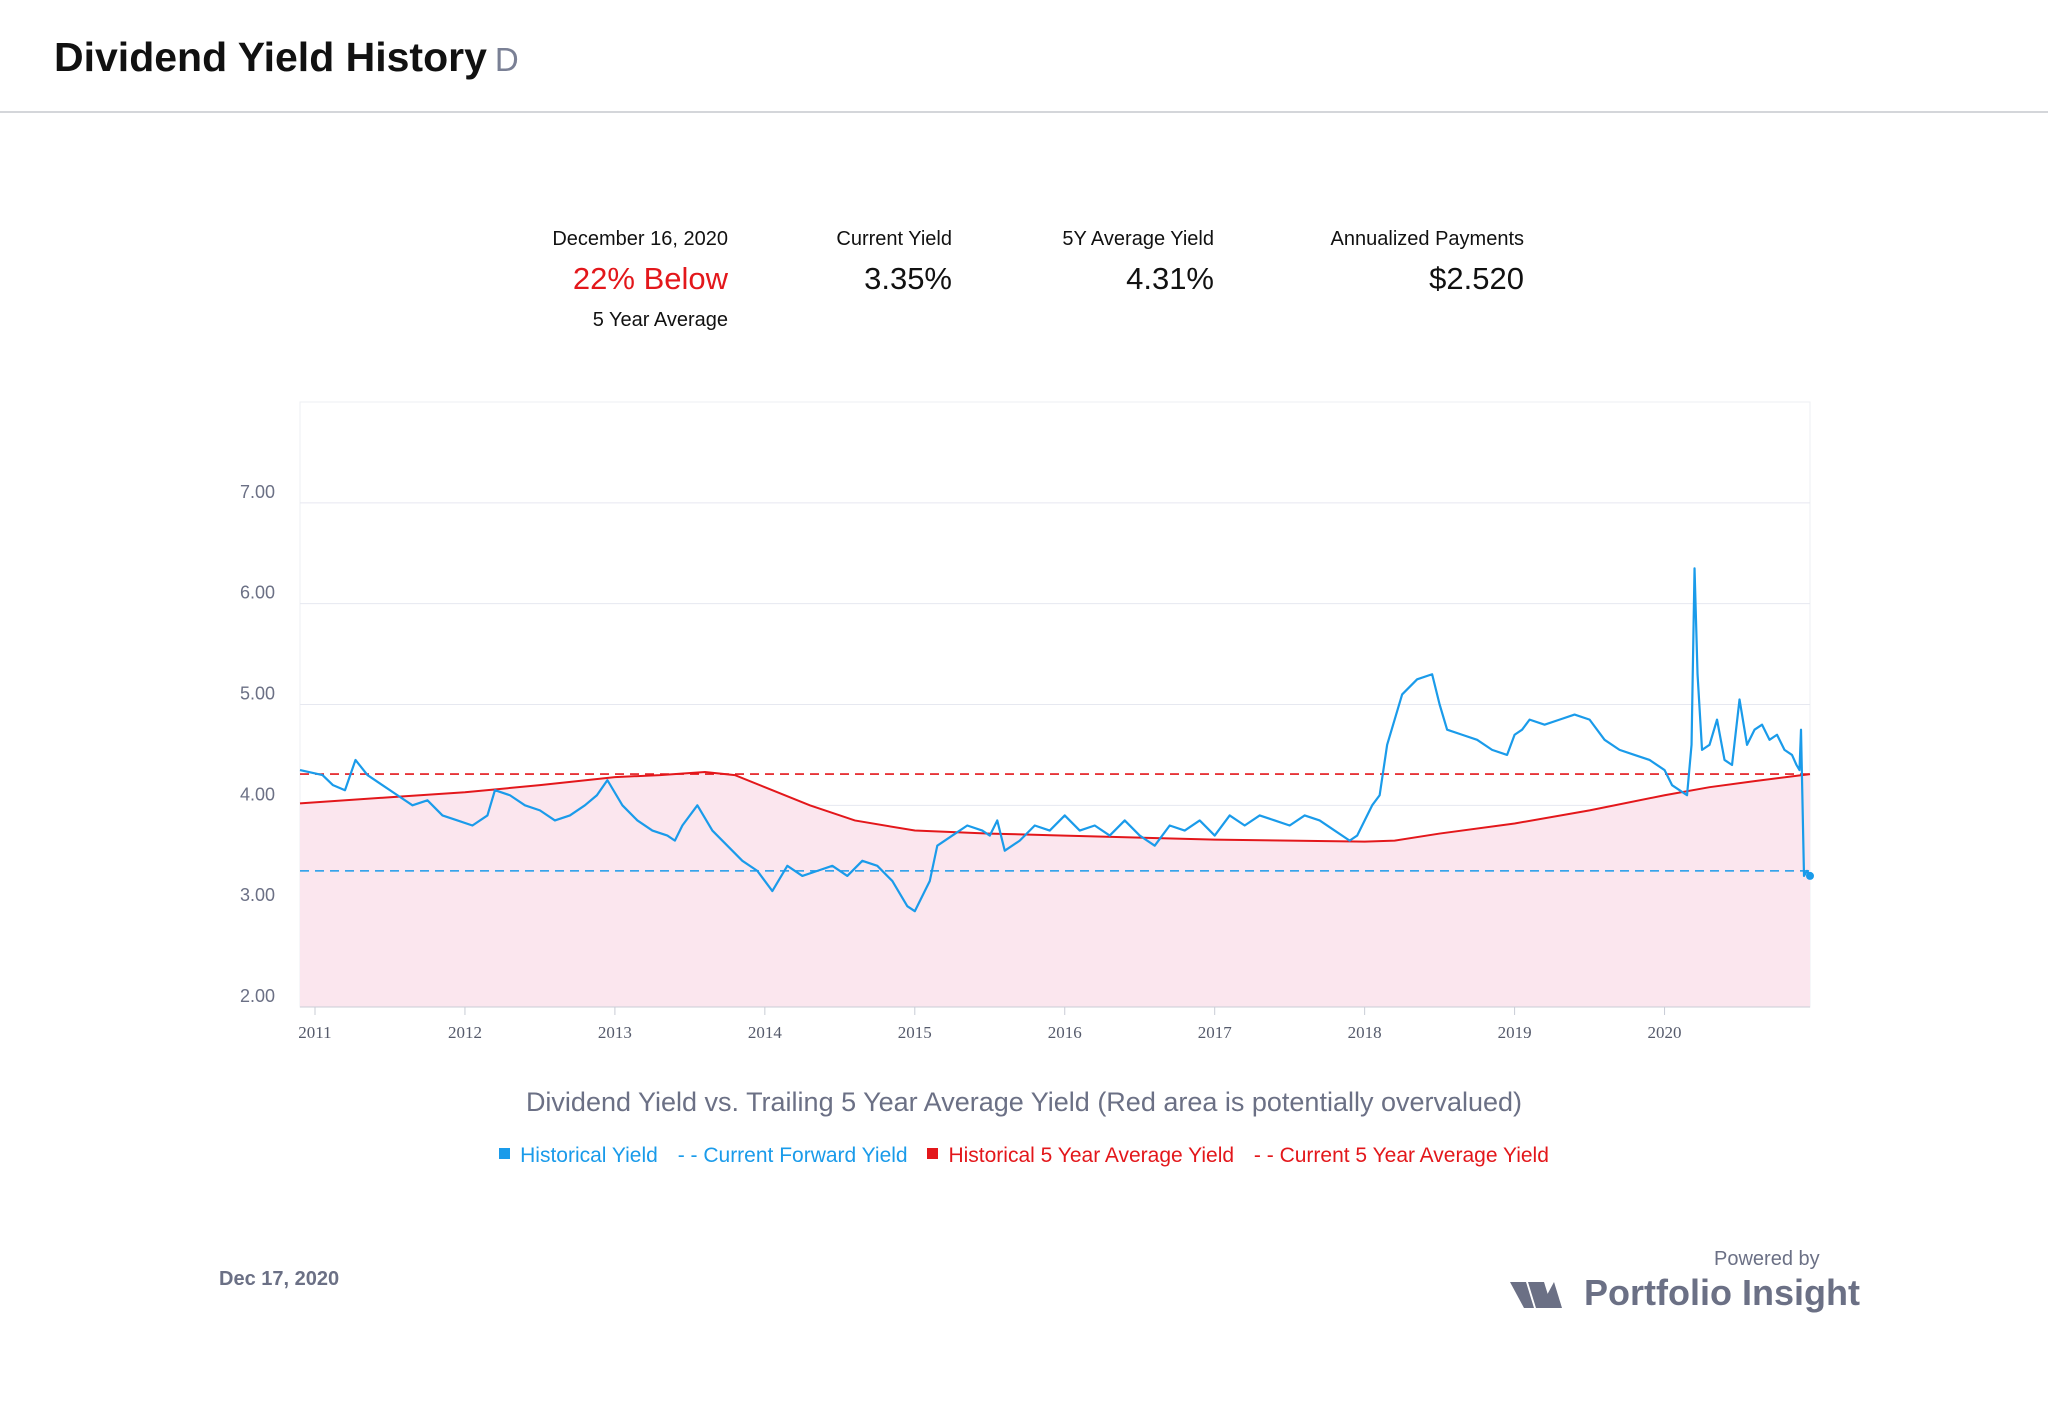 The height and width of the screenshot is (1422, 2048). I want to click on stat-current-yield: Current Yield 3.35%, so click(894, 262).